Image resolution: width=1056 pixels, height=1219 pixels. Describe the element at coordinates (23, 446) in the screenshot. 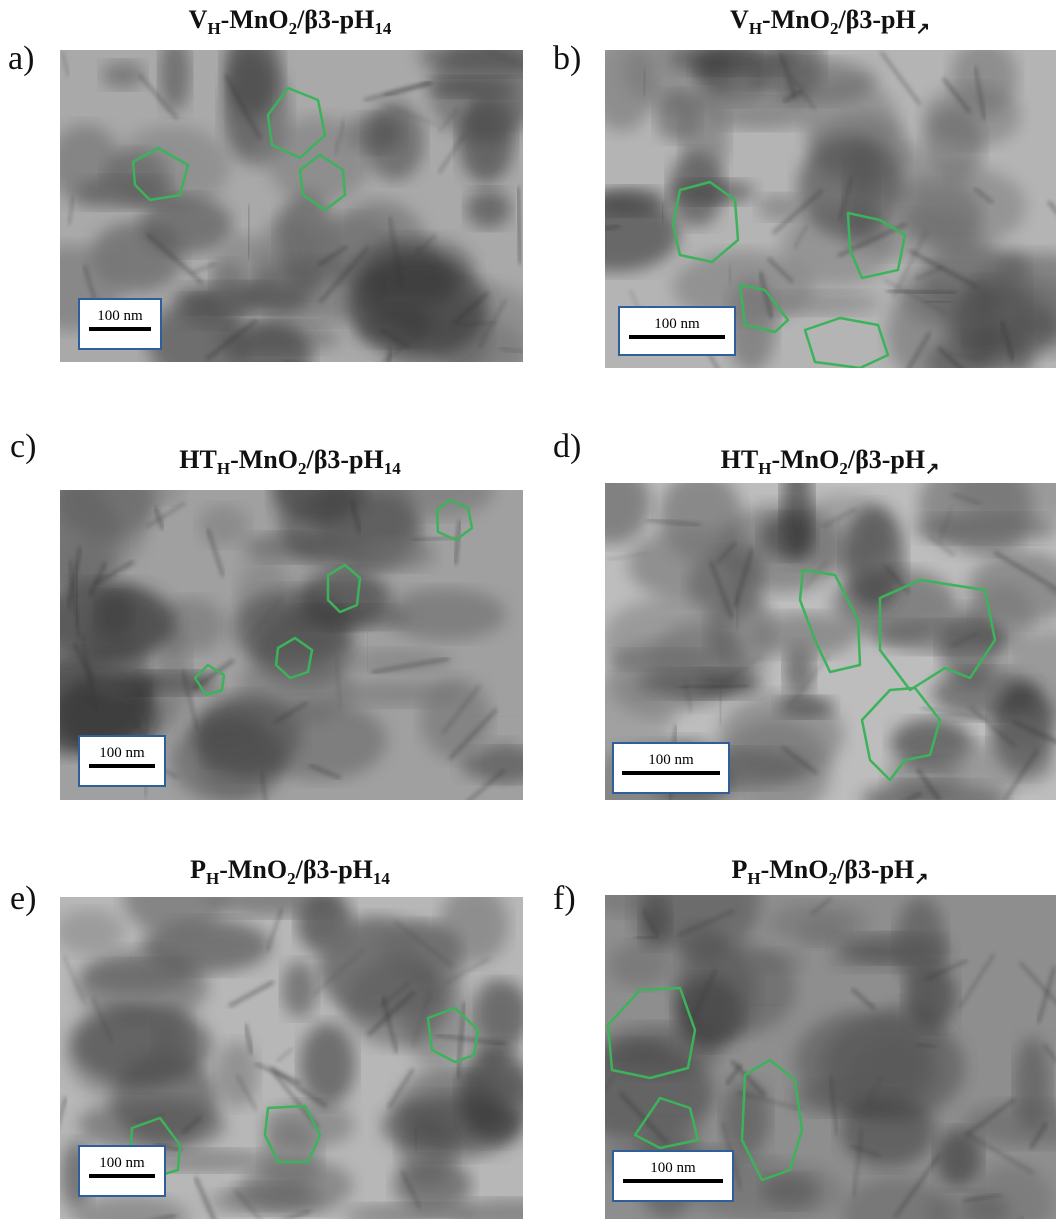

I see `panel-label: c)` at that location.